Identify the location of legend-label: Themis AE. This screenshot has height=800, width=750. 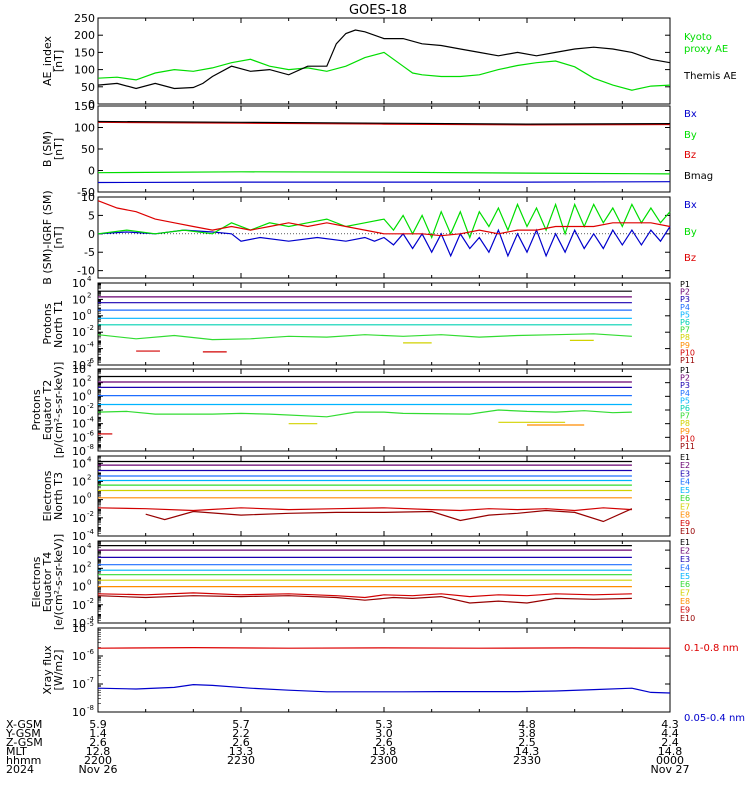
(710, 76).